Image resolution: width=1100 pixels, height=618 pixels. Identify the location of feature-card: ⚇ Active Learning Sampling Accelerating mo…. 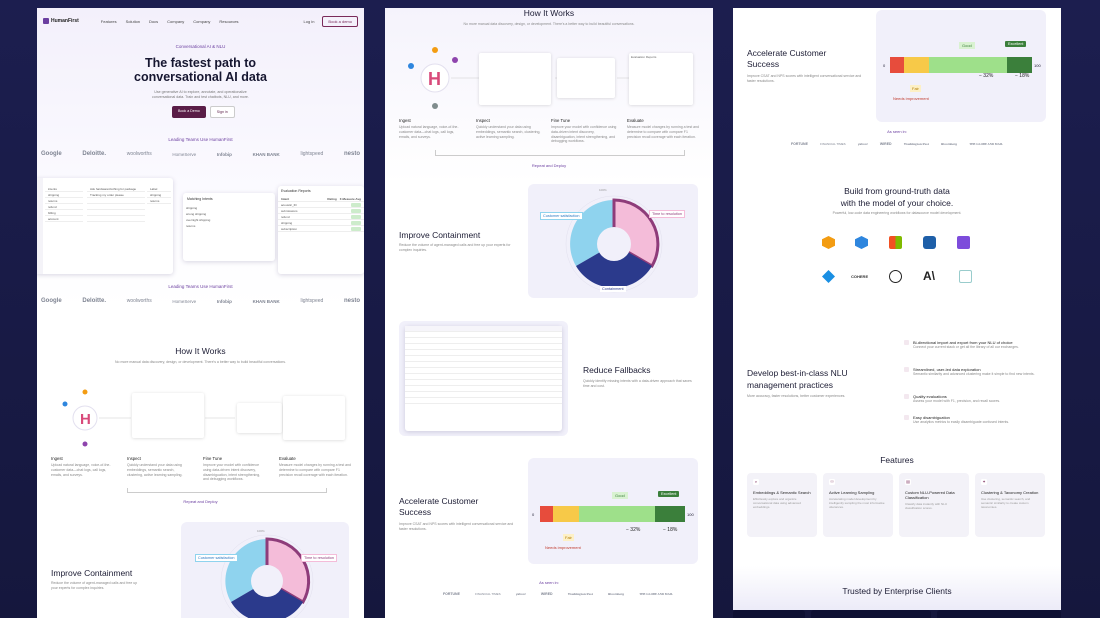
(858, 505).